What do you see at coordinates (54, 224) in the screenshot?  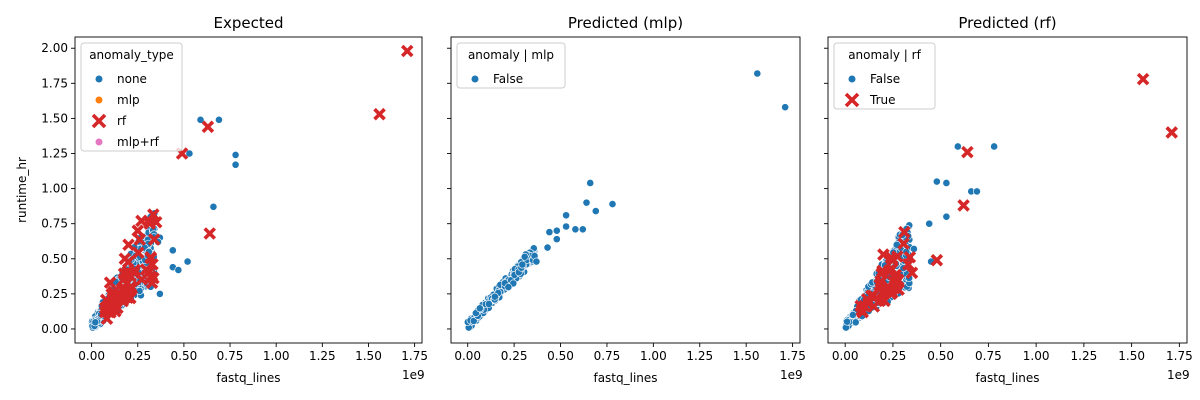 I see `y-tick-label: 0.75` at bounding box center [54, 224].